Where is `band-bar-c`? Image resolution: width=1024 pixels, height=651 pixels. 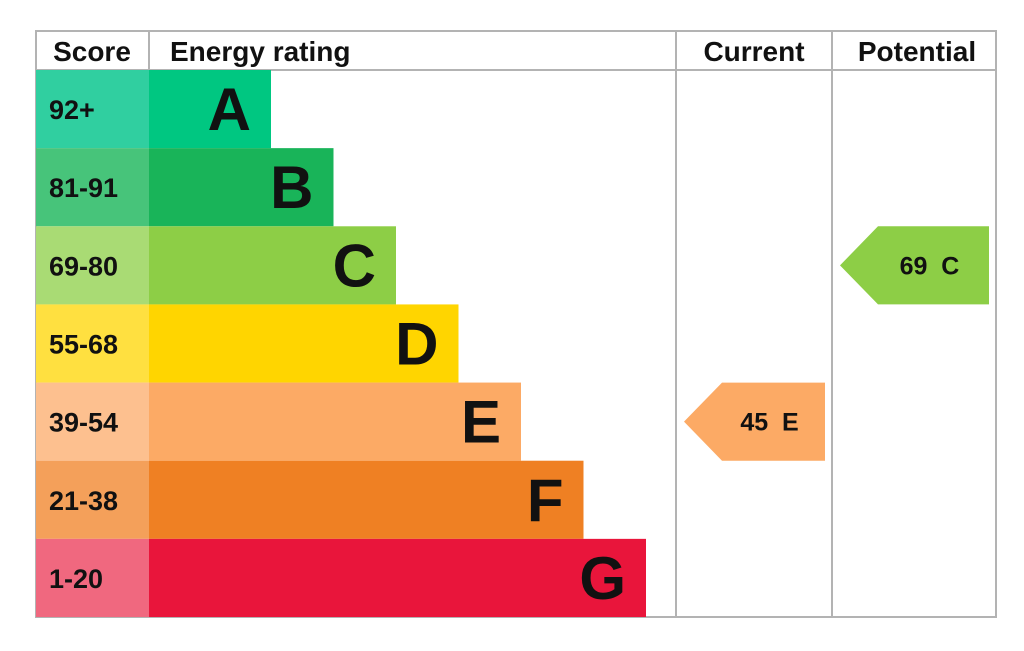 band-bar-c is located at coordinates (272, 265).